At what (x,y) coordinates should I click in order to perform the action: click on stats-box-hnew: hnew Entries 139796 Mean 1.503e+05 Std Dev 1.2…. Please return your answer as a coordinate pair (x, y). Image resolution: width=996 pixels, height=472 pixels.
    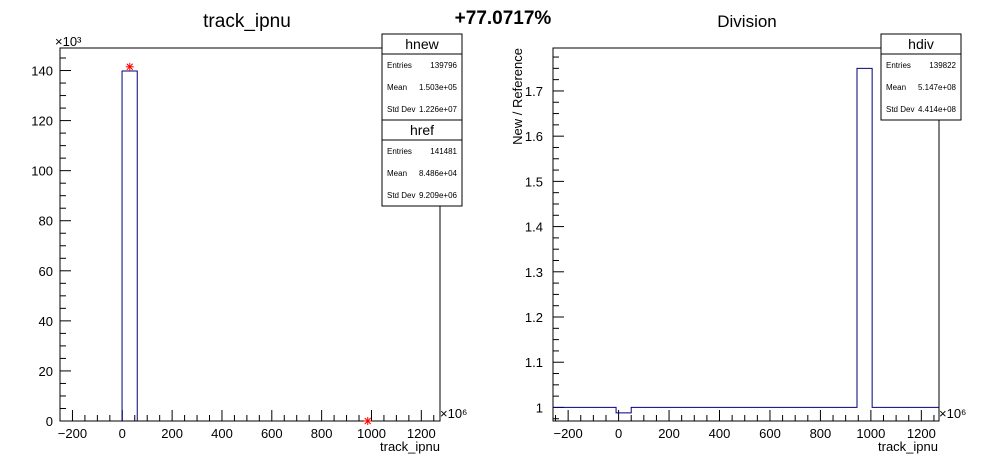
    Looking at the image, I should click on (422, 77).